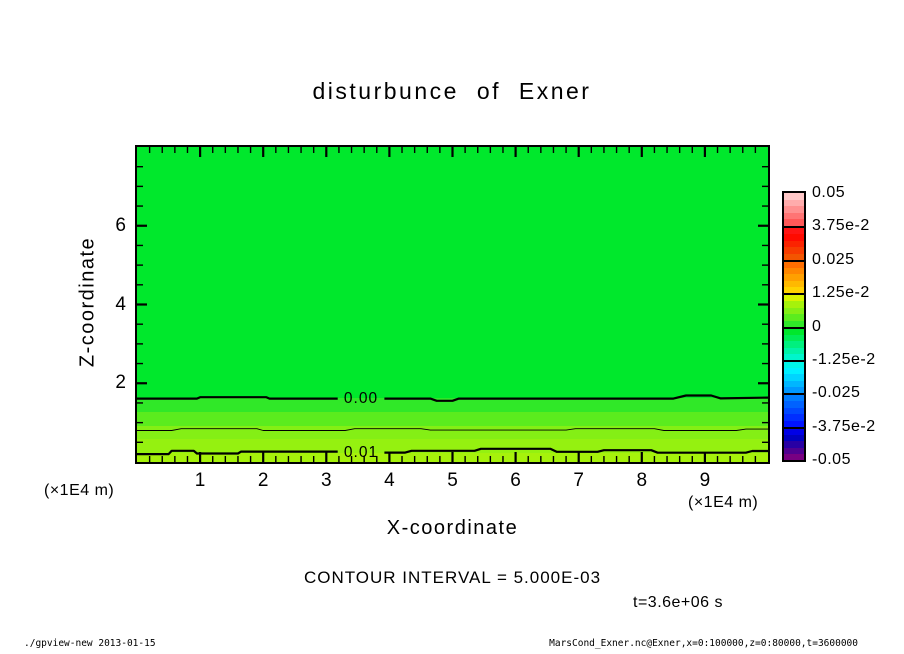 The height and width of the screenshot is (654, 904). I want to click on colorbar-tick-label: 0.025, so click(833, 259).